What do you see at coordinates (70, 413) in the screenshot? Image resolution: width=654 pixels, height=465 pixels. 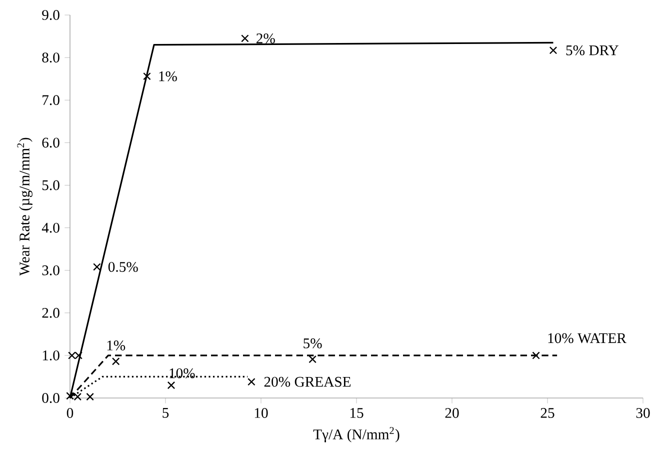 I see `x-tick-label: 0` at bounding box center [70, 413].